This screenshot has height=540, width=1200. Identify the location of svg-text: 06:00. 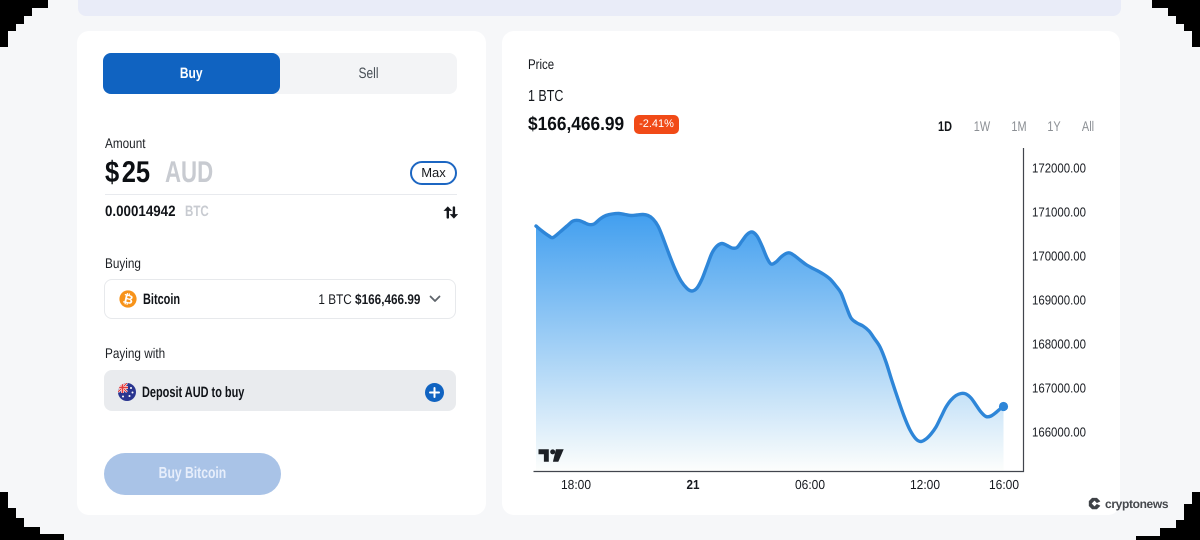
(810, 484).